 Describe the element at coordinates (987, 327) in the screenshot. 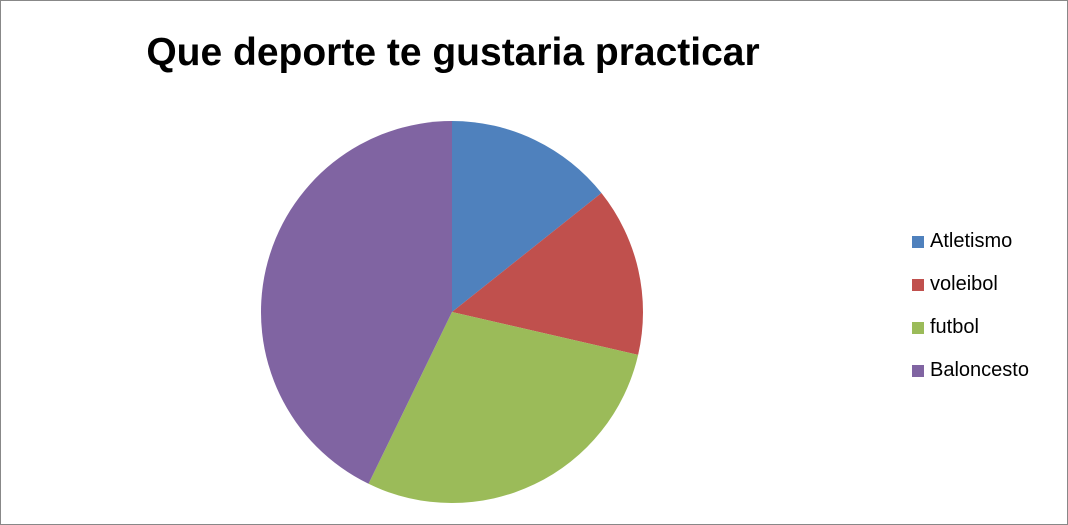

I see `legend-item-futbol: futbol` at that location.